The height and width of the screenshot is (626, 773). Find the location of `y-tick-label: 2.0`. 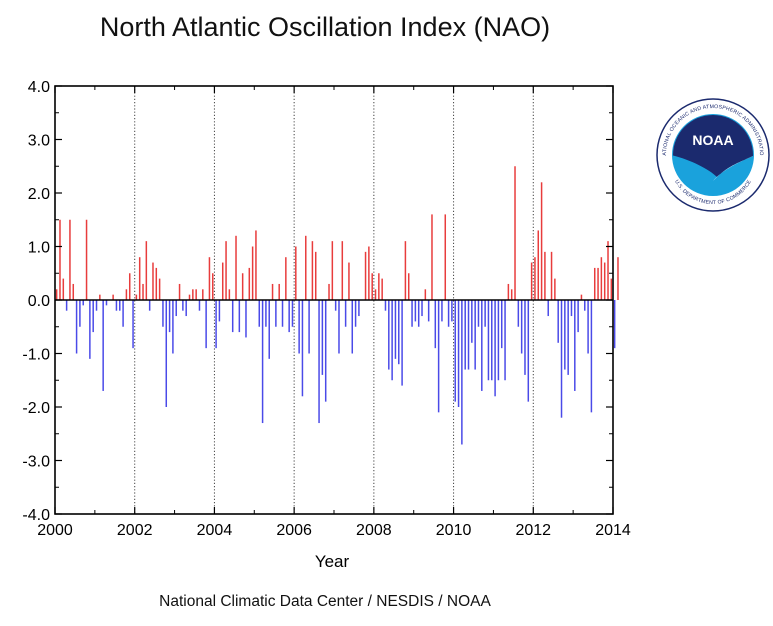

y-tick-label: 2.0 is located at coordinates (39, 194).